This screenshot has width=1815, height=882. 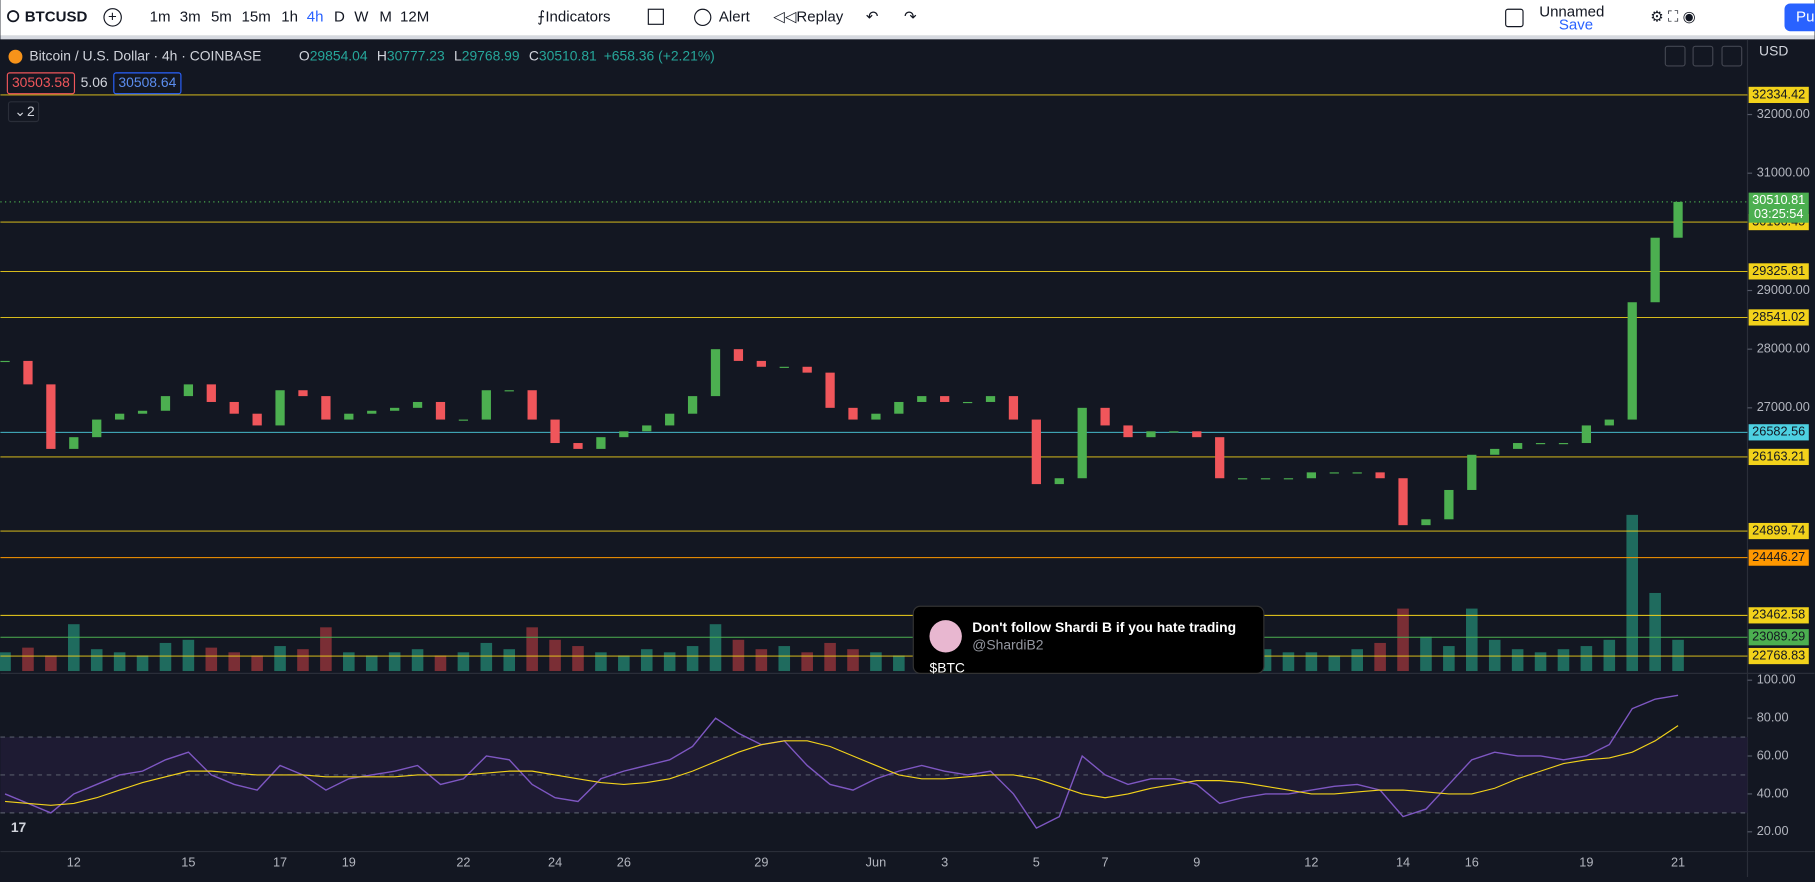 What do you see at coordinates (1778, 270) in the screenshot?
I see `level-label: 29325.81` at bounding box center [1778, 270].